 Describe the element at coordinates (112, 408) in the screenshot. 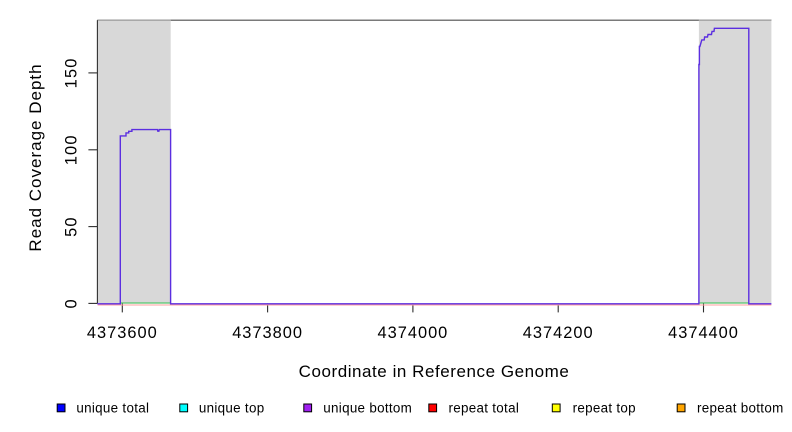

I see `svg-text: unique total` at that location.